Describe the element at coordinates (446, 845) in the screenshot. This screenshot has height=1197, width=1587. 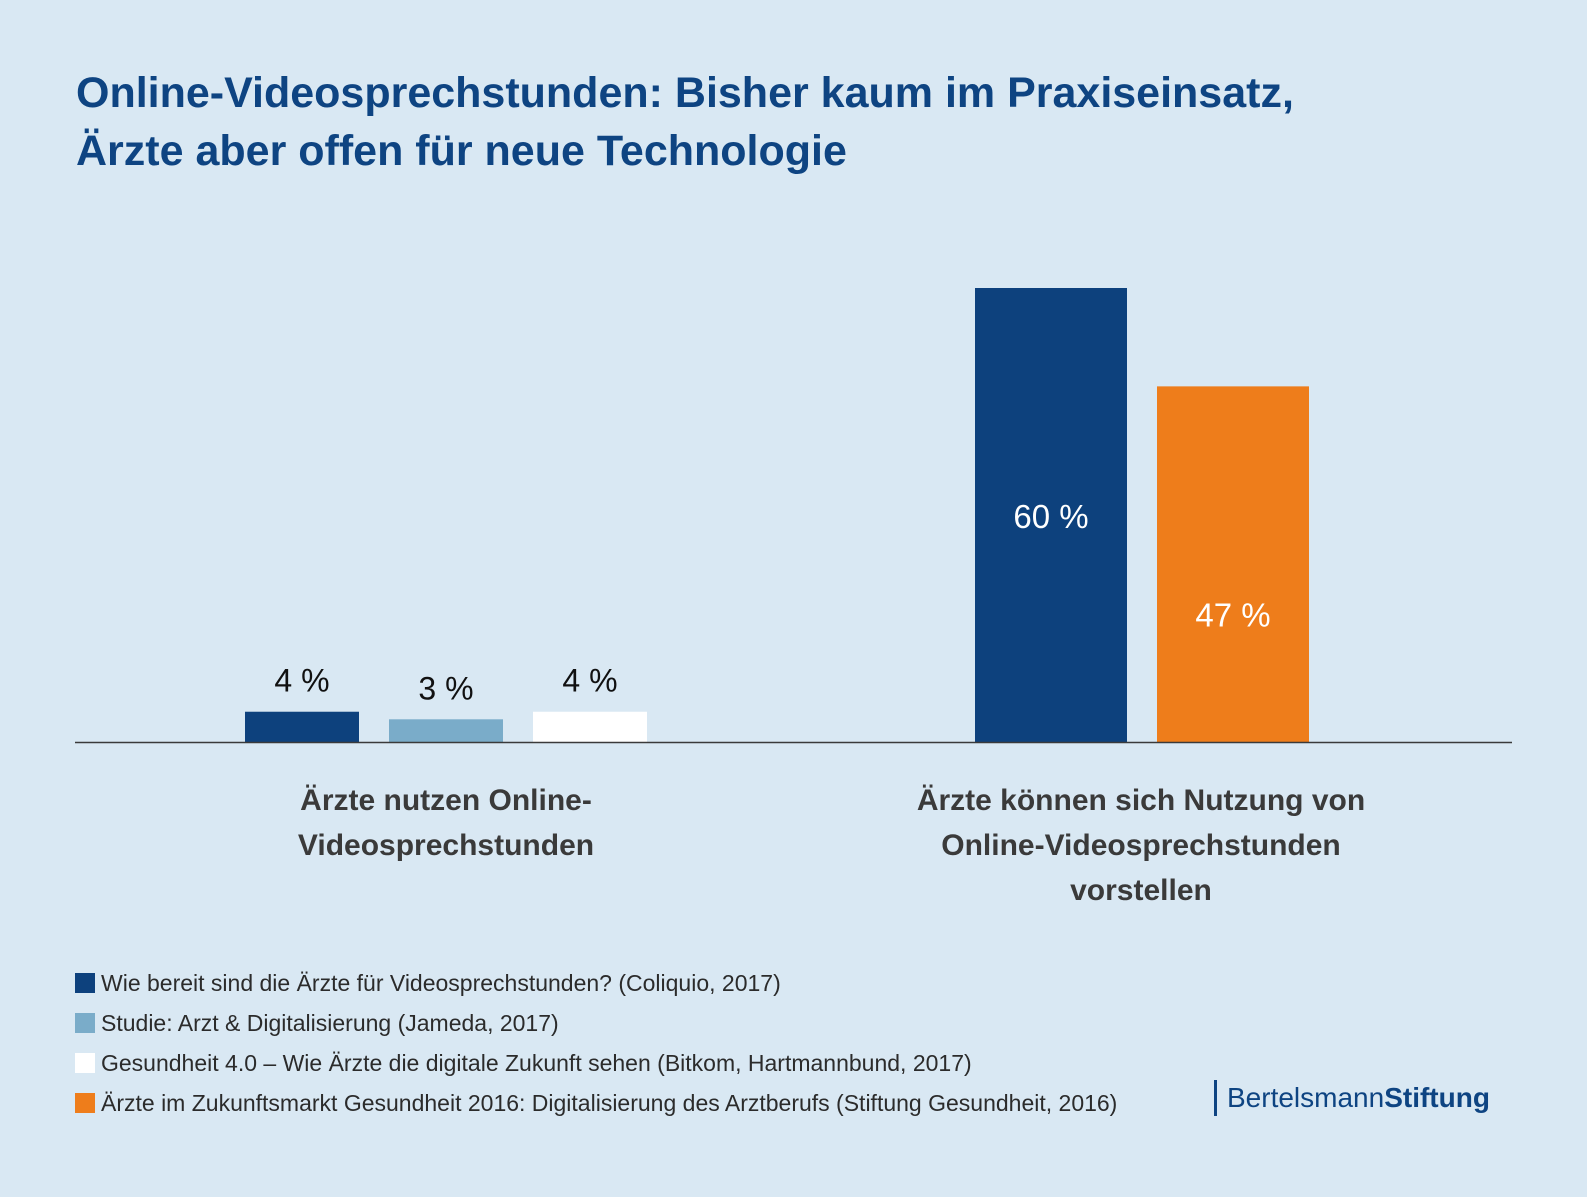
I see `category-label-0-line-1: Videosprechstunden` at that location.